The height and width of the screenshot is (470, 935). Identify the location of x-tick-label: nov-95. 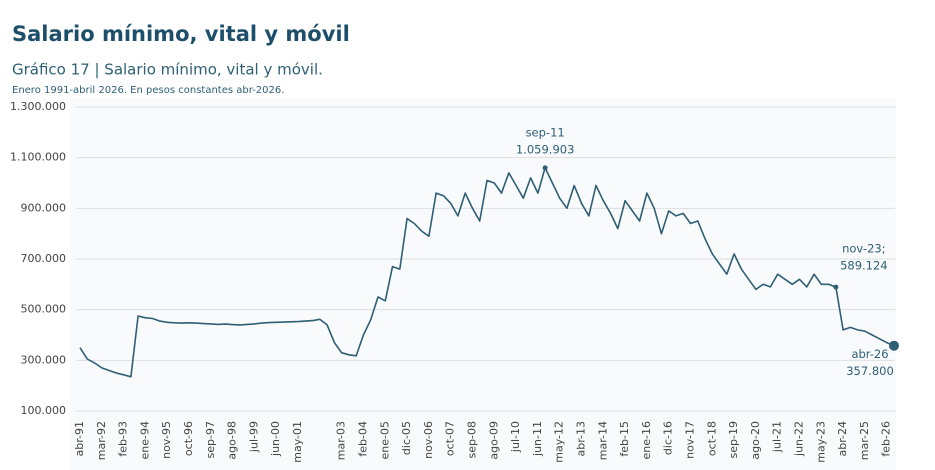
(166, 440).